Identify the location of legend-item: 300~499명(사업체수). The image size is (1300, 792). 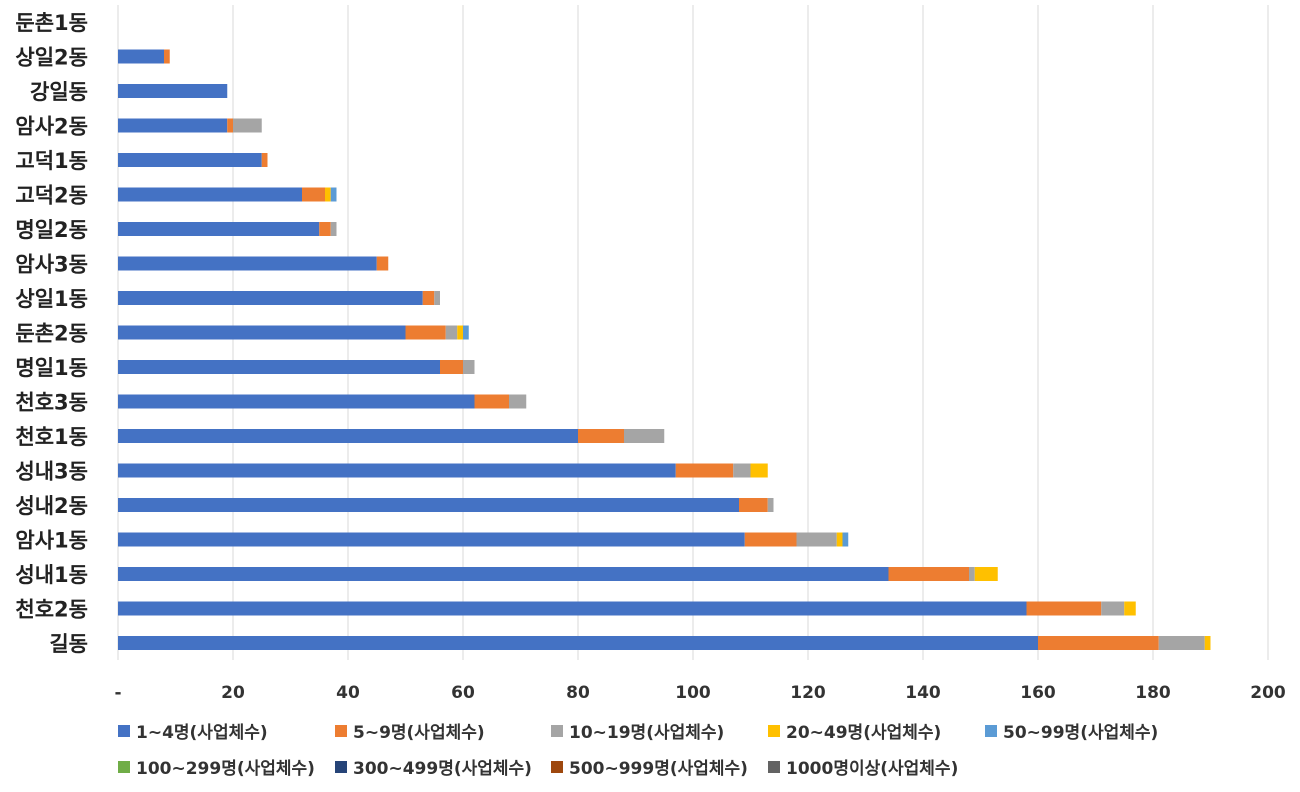
(433, 766).